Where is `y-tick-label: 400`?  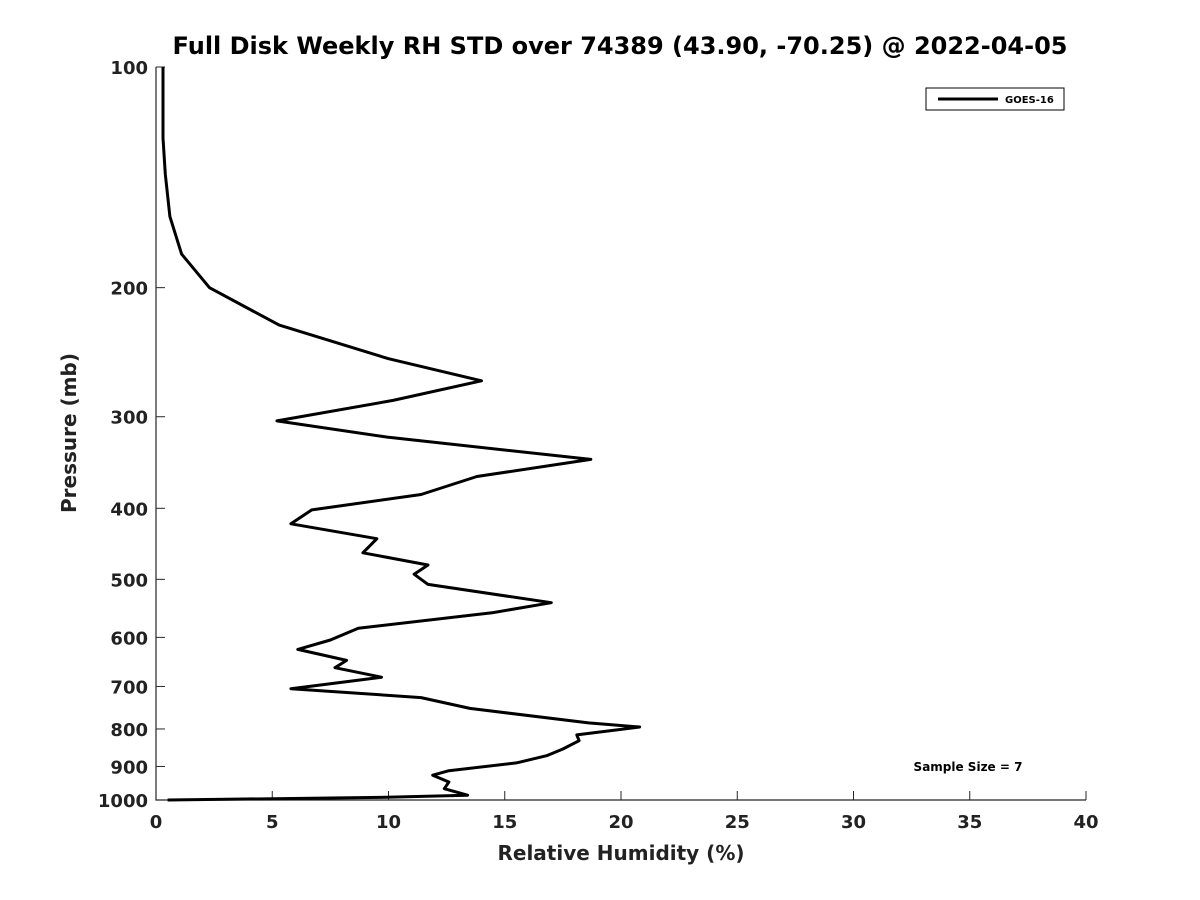
y-tick-label: 400 is located at coordinates (129, 509).